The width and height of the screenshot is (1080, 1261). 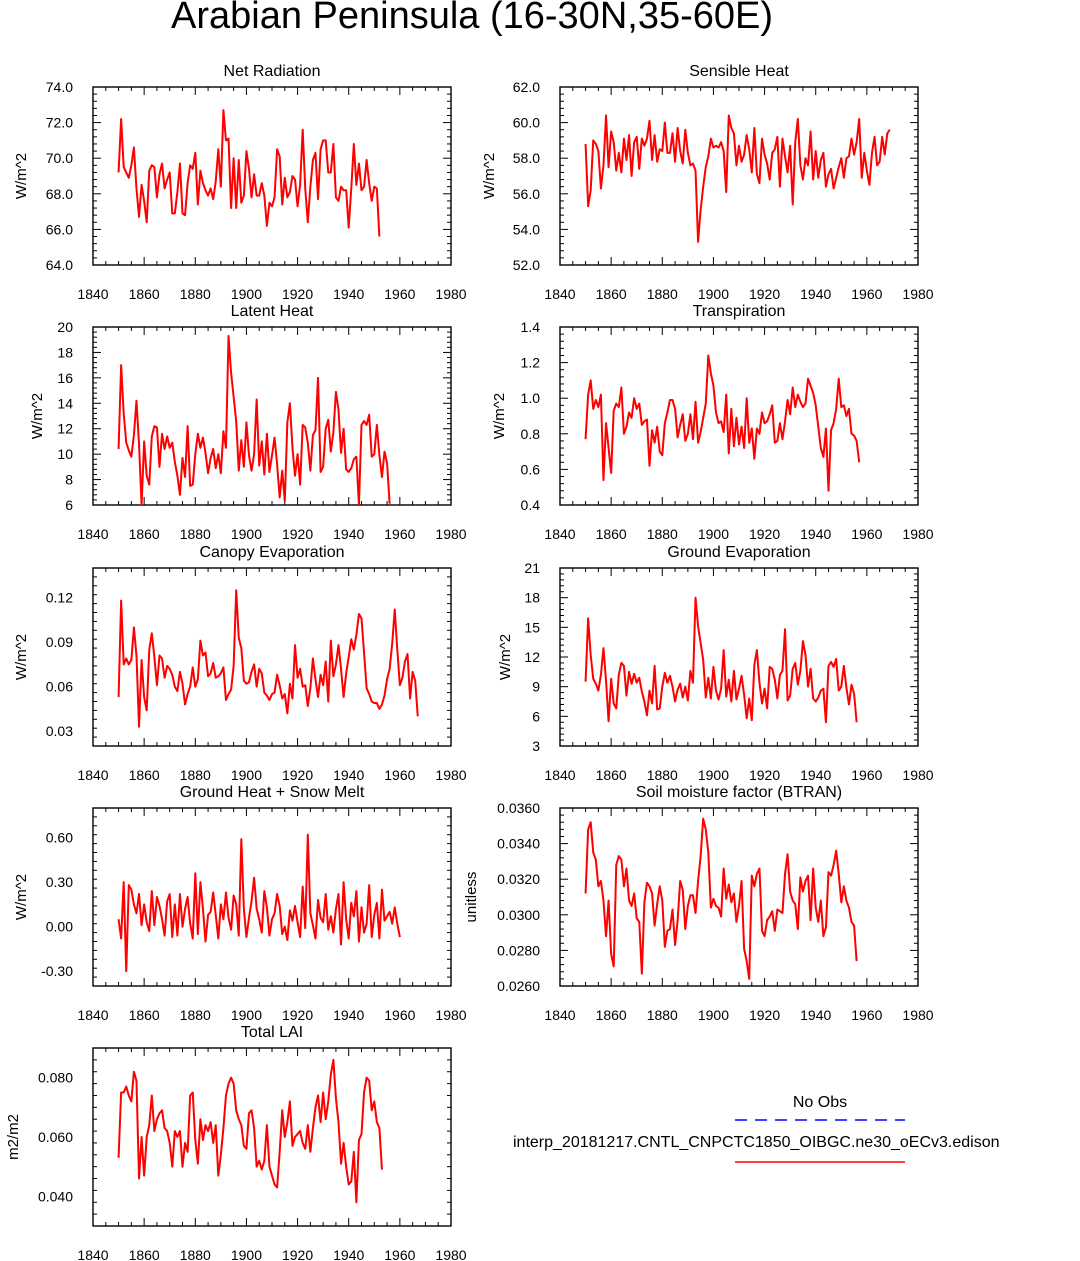 I want to click on y-axis-label: unitless, so click(x=471, y=897).